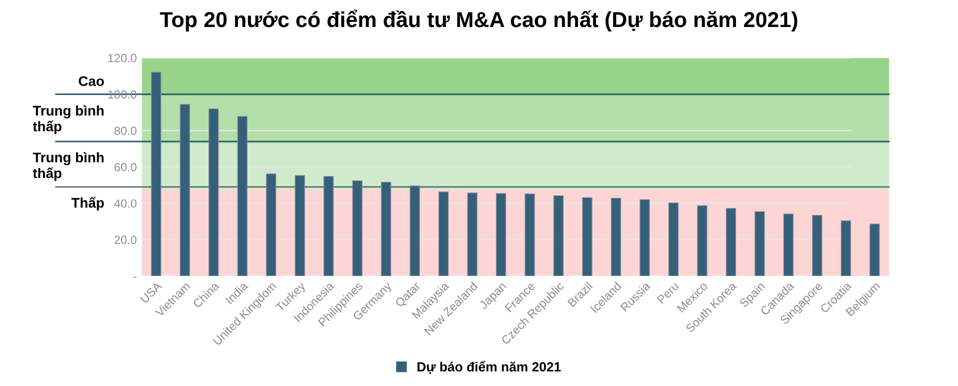 This screenshot has width=958, height=386. I want to click on band-label: Thấp, so click(87, 203).